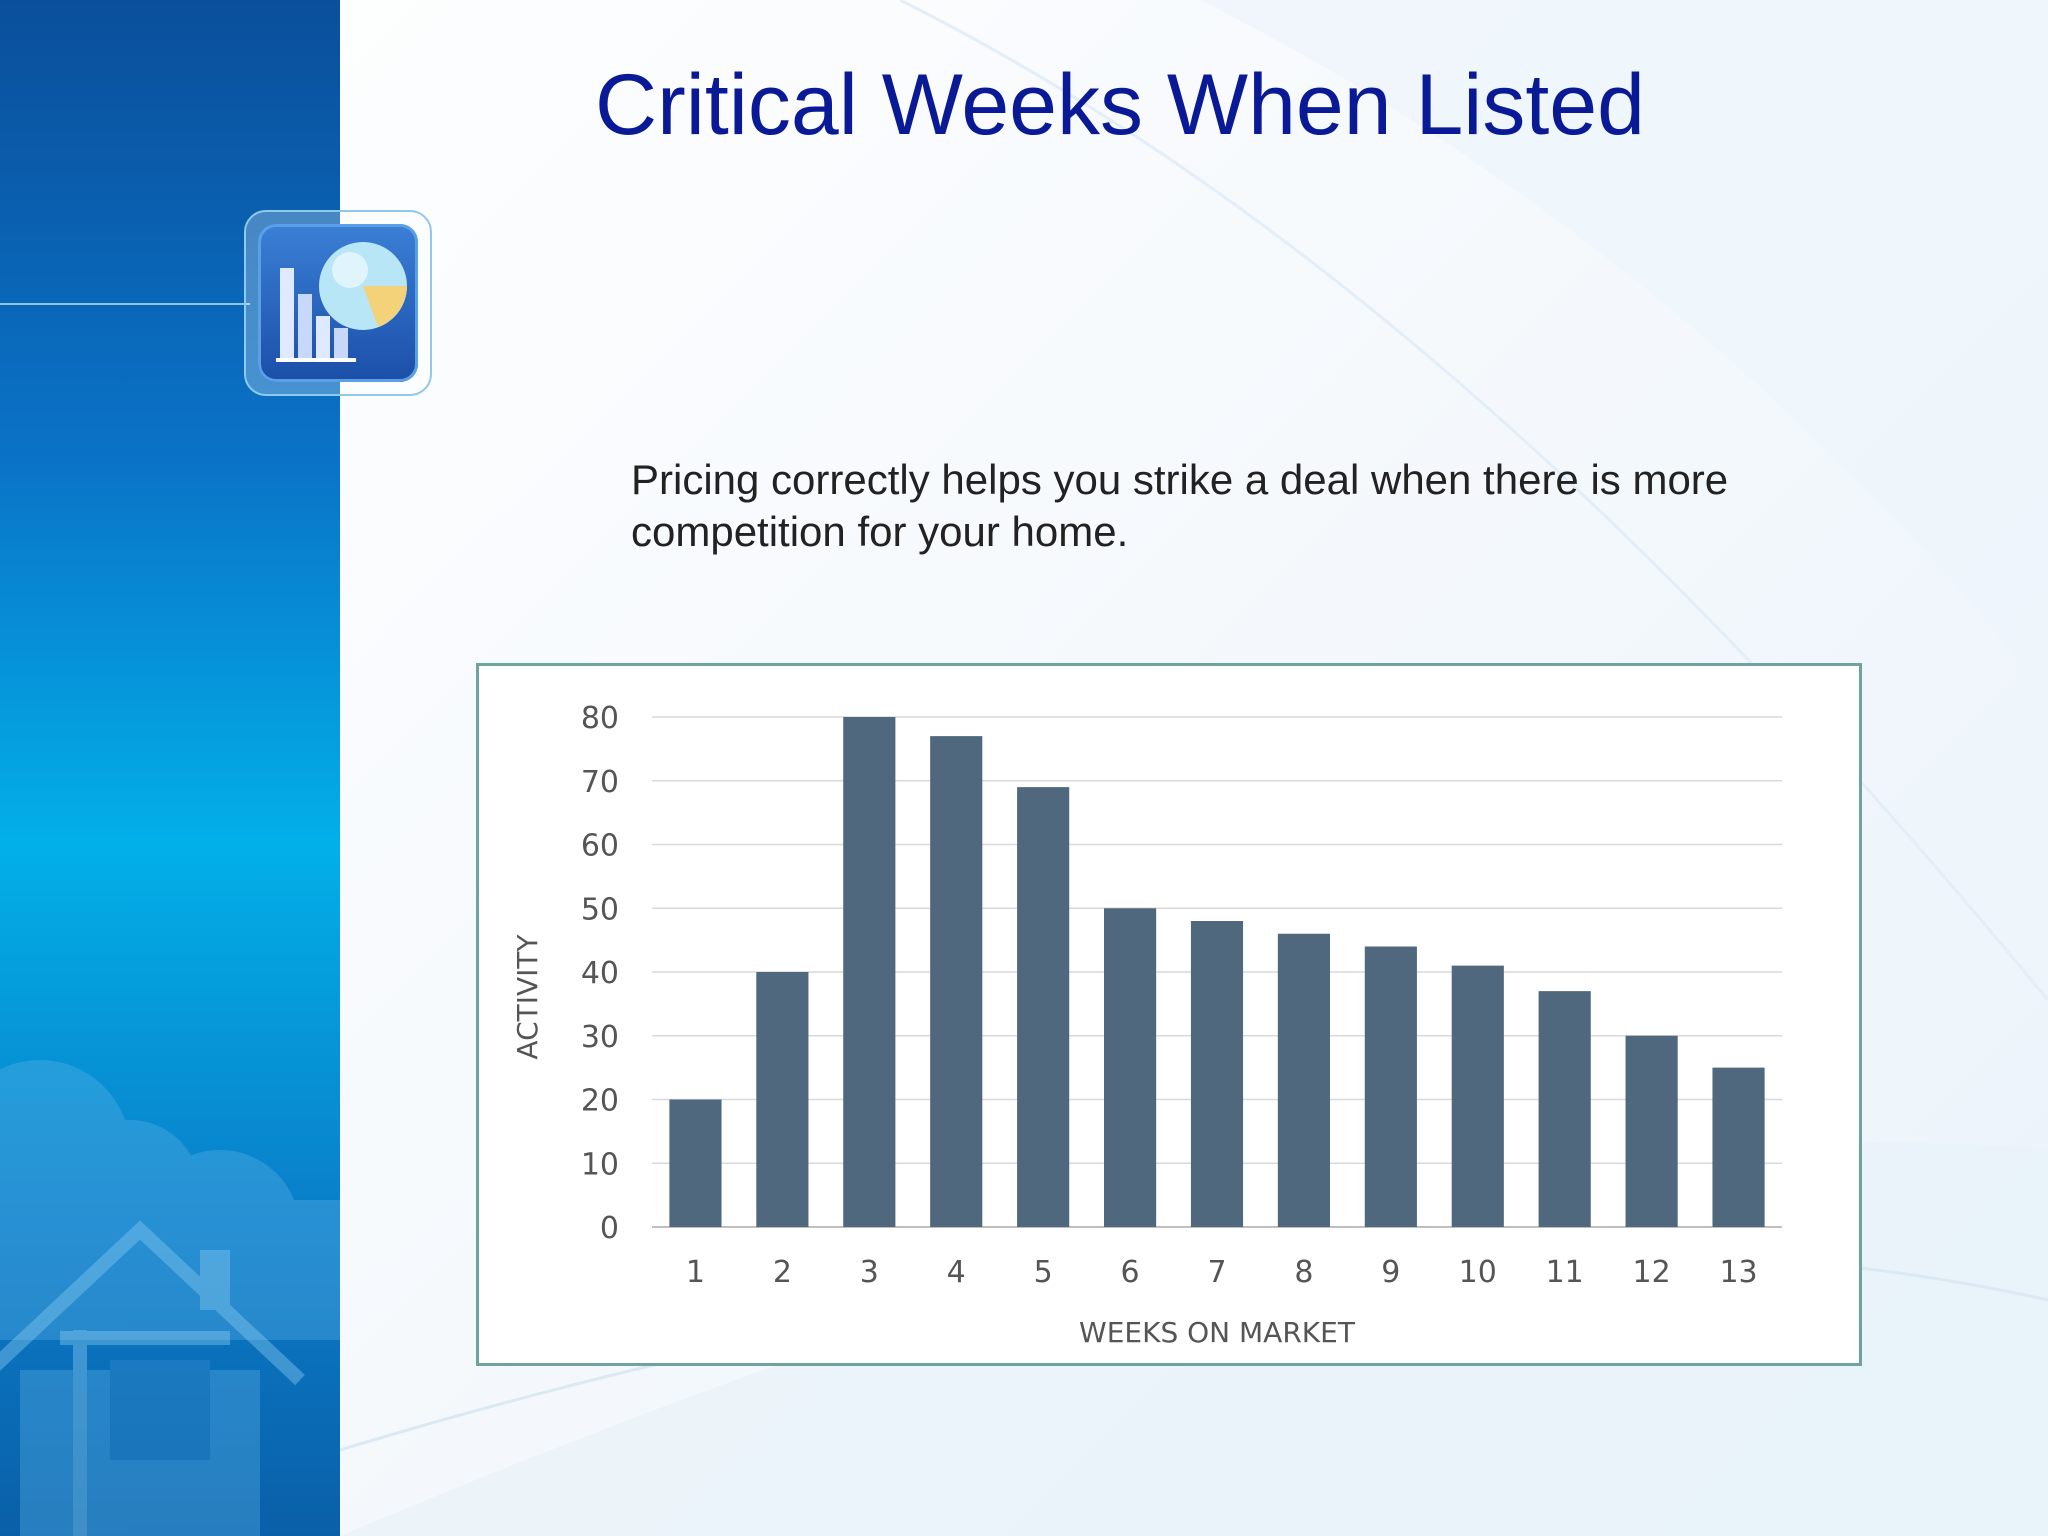 This screenshot has height=1536, width=2048. What do you see at coordinates (609, 1228) in the screenshot?
I see `y-tick-label: 0` at bounding box center [609, 1228].